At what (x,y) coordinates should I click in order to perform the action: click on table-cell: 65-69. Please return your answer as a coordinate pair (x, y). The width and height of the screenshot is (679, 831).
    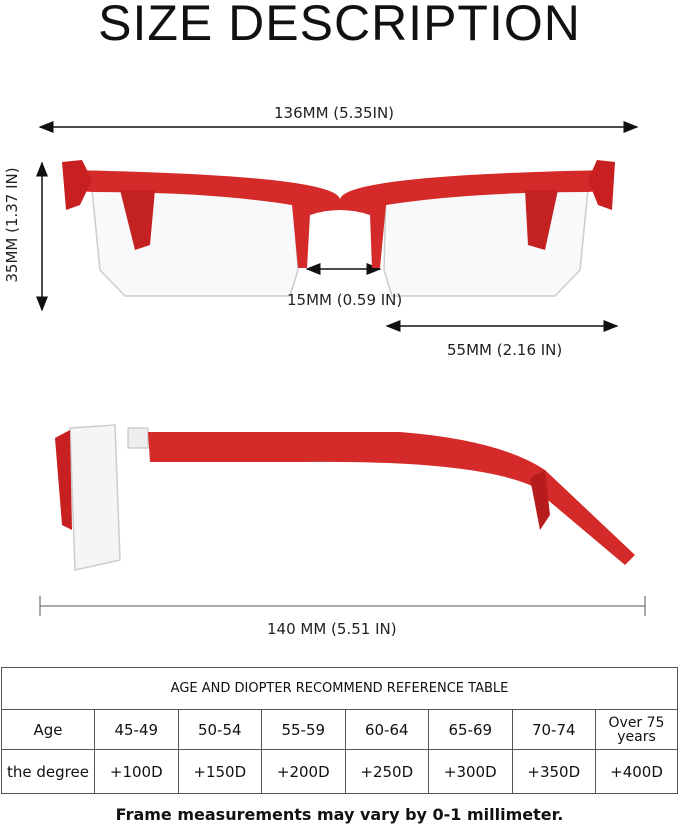
    Looking at the image, I should click on (470, 729).